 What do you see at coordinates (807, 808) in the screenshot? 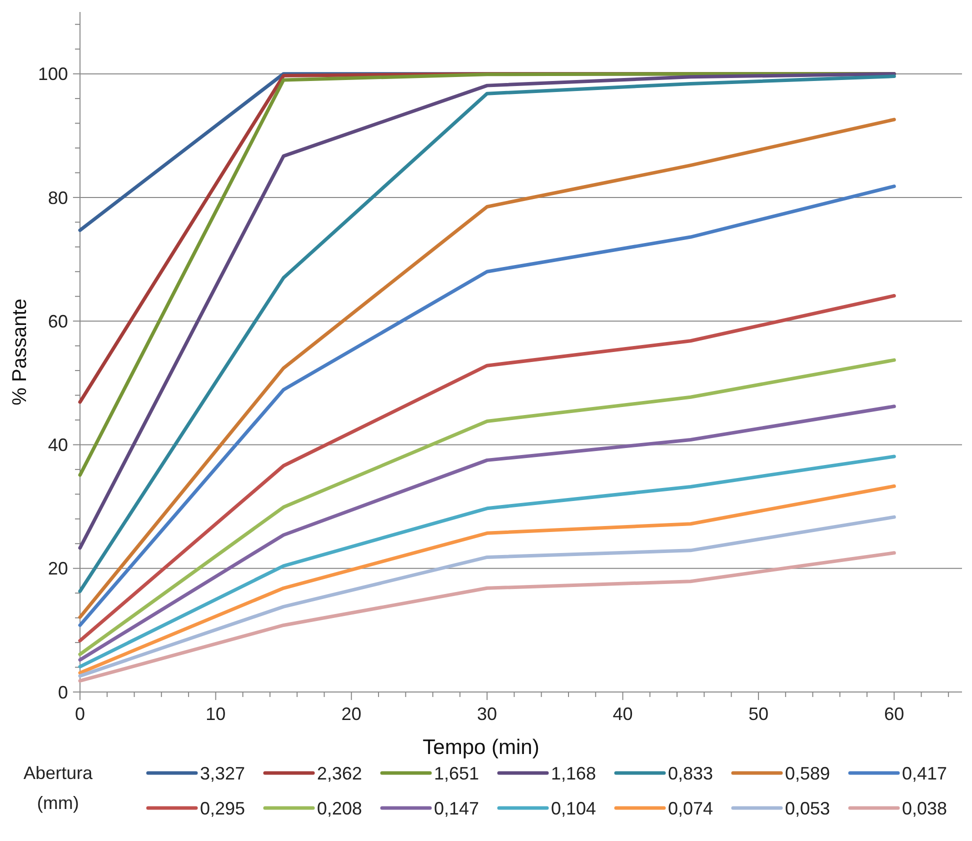
I see `legend-label: 0,053` at bounding box center [807, 808].